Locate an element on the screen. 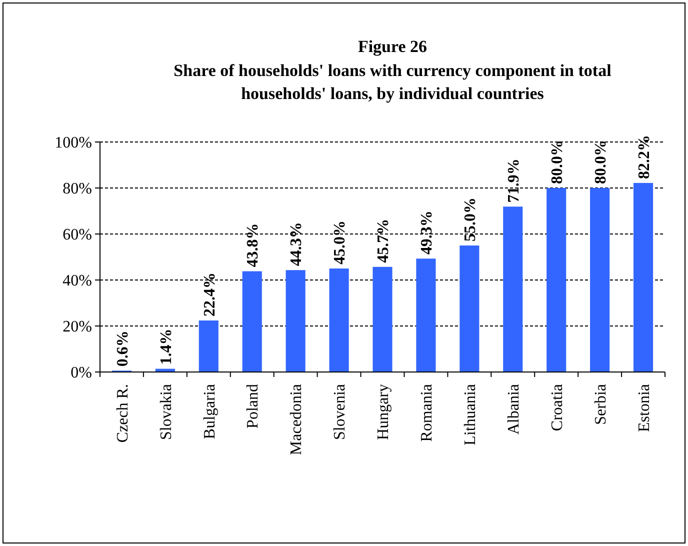 This screenshot has height=546, width=688. data-label: 43.8% is located at coordinates (253, 245).